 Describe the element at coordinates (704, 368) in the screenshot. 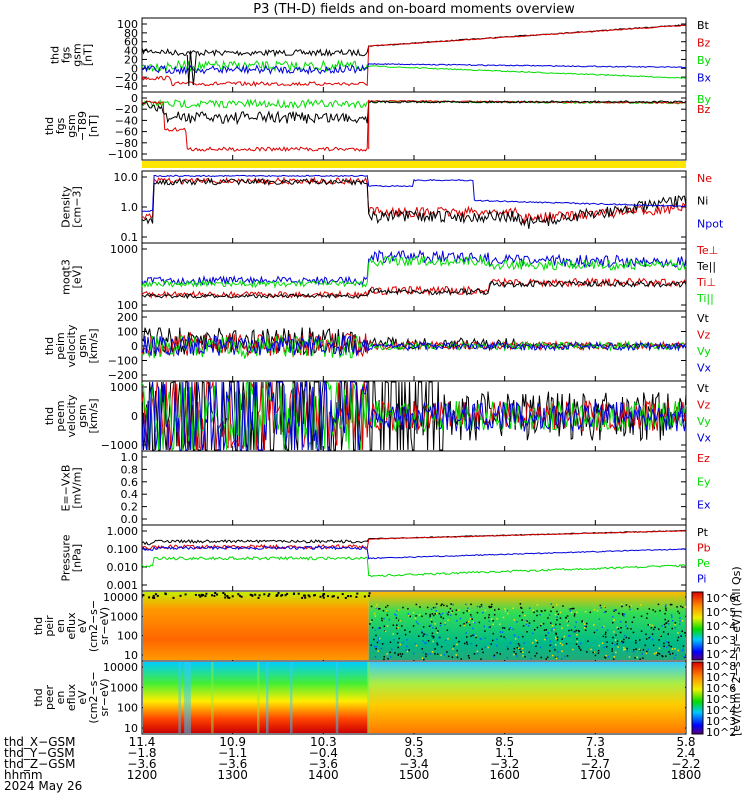

I see `legend-Vx: Vx` at that location.